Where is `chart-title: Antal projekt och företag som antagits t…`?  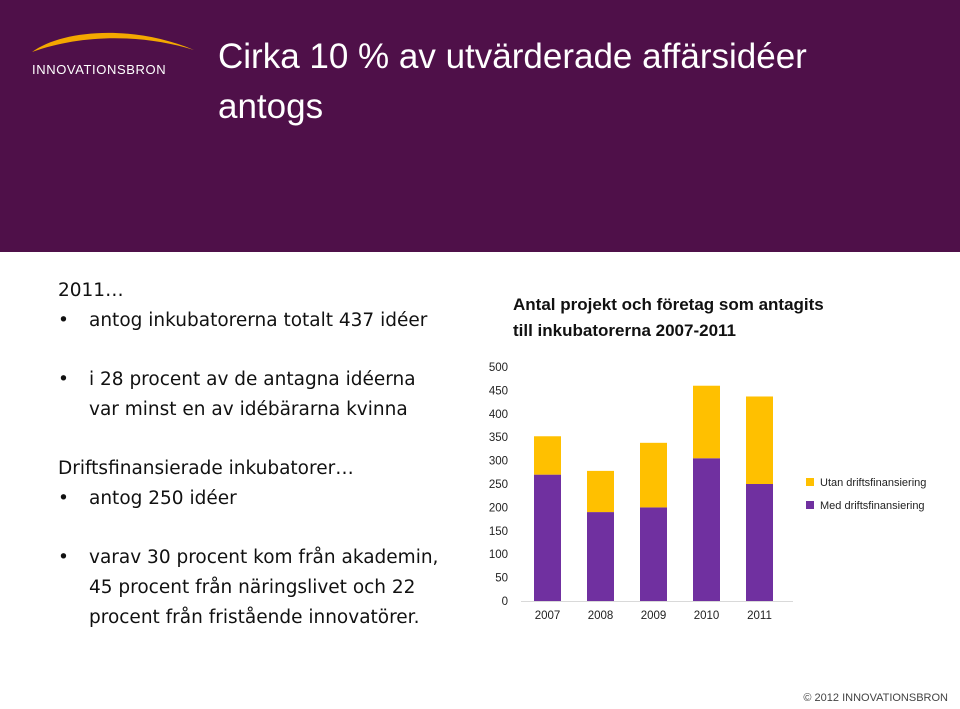 chart-title: Antal projekt och företag som antagits t… is located at coordinates (723, 318).